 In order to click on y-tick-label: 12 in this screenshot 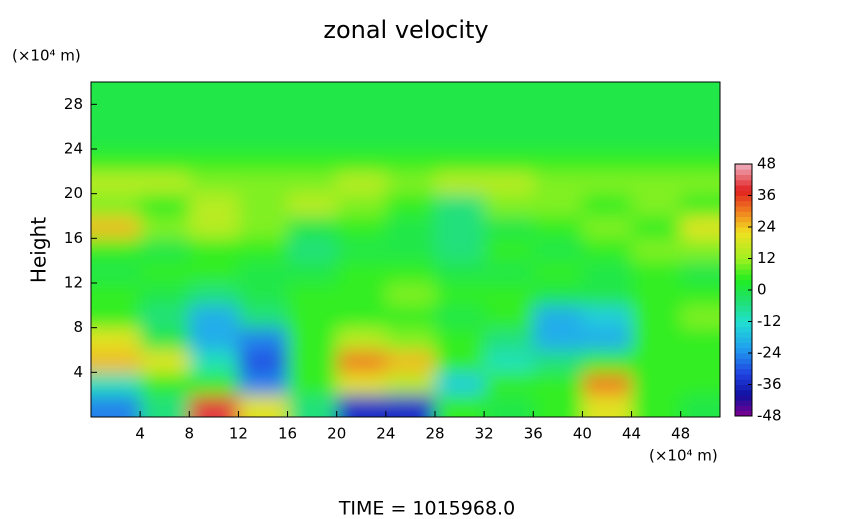, I will do `click(73, 283)`.